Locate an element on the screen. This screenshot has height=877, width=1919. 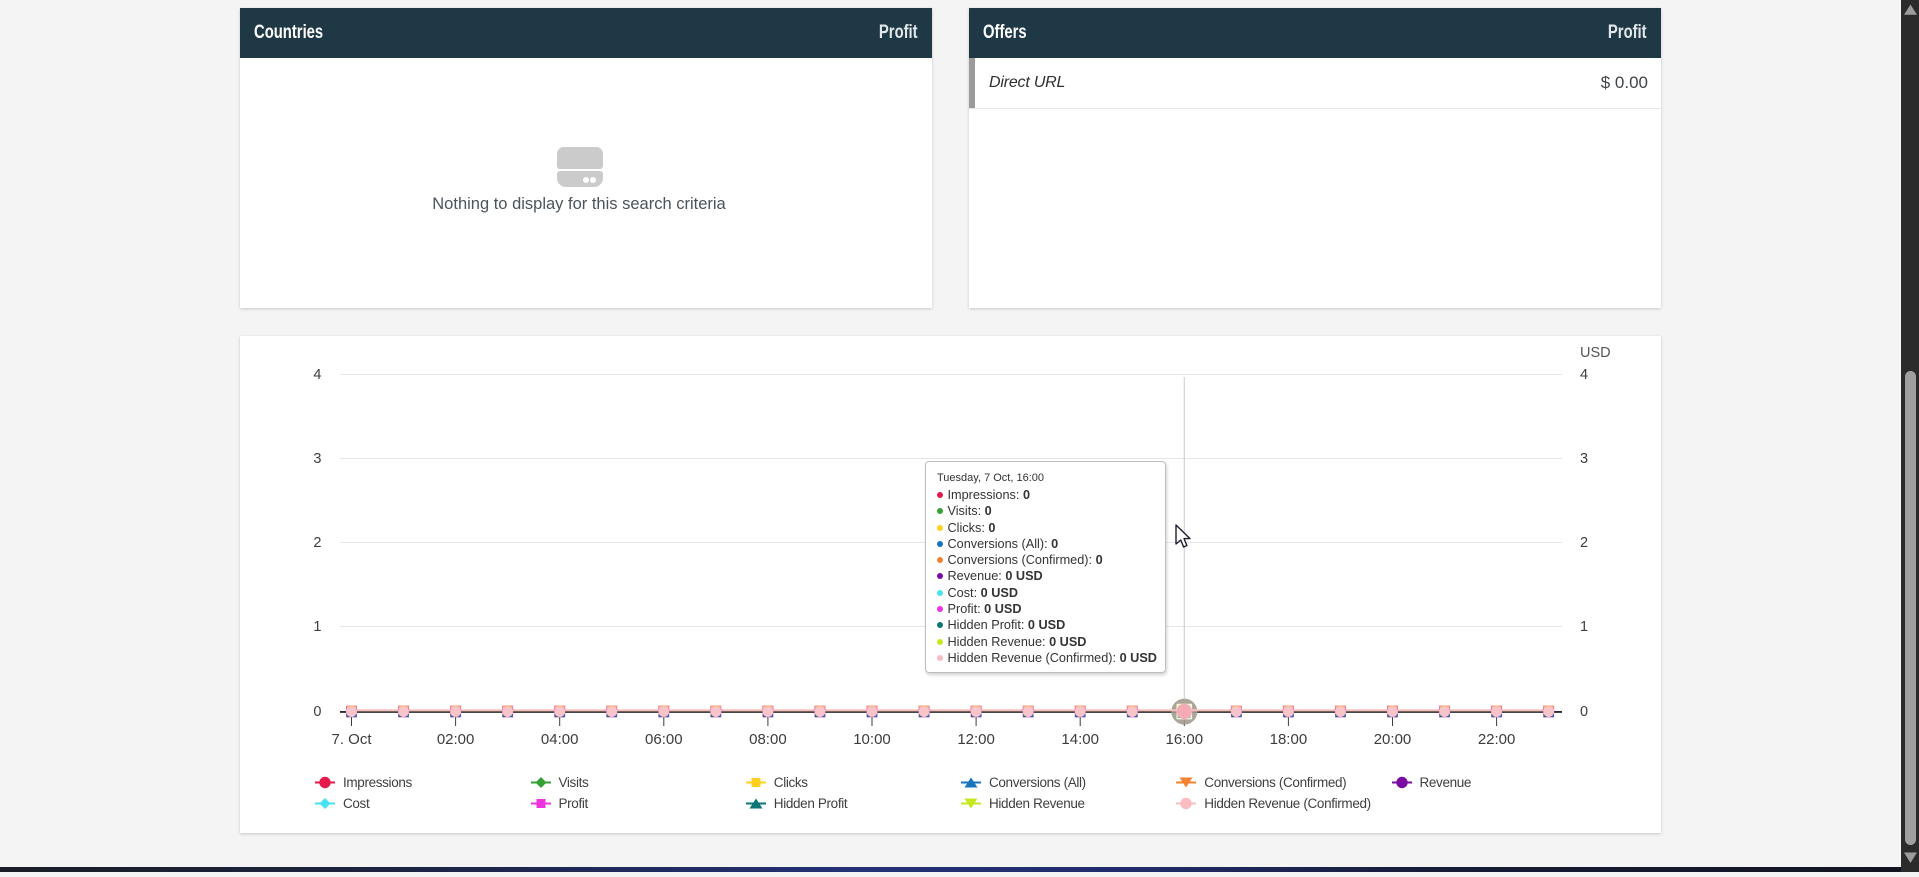
svg-text: 08:00 is located at coordinates (768, 739).